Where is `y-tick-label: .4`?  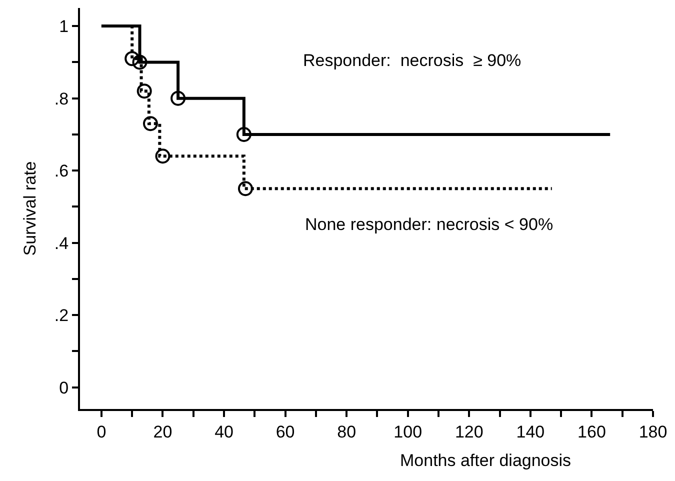 y-tick-label: .4 is located at coordinates (61, 243).